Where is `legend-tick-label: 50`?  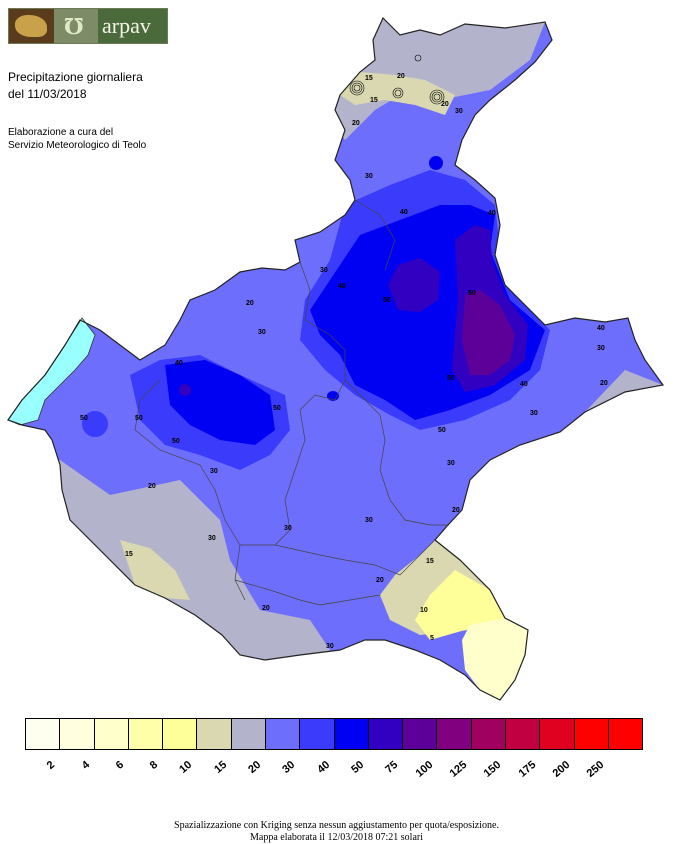 legend-tick-label: 50 is located at coordinates (358, 767).